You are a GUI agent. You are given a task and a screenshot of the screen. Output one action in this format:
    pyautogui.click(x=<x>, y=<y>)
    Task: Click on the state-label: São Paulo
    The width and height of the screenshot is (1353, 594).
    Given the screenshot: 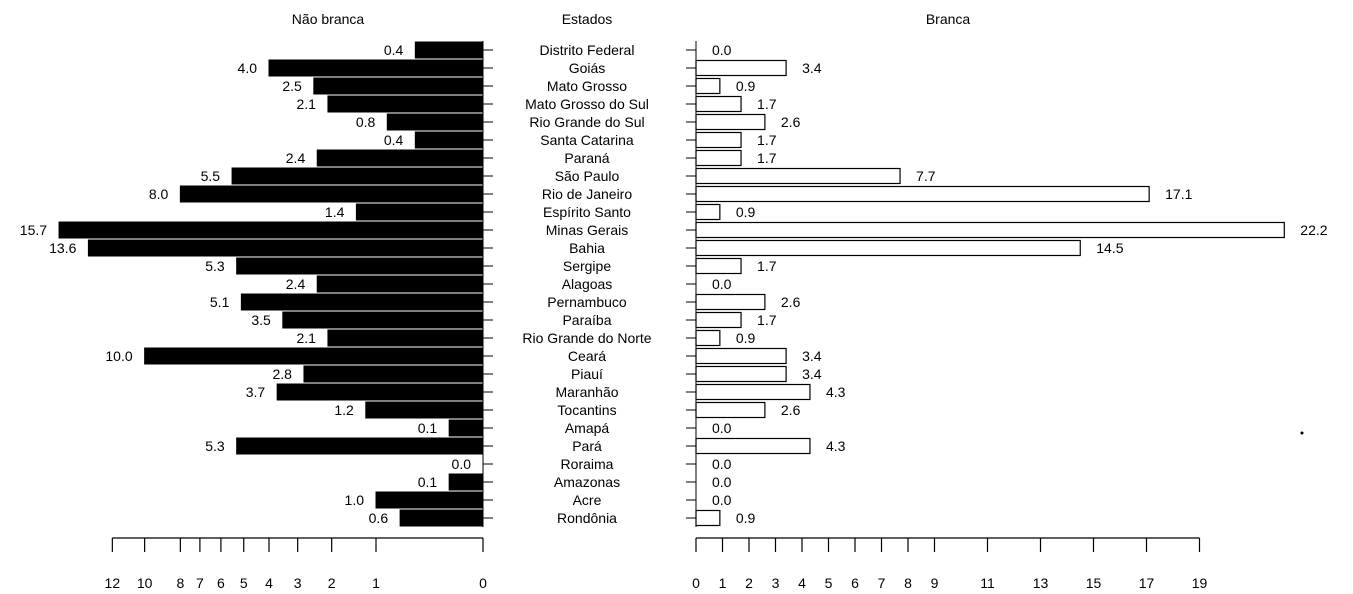 What is the action you would take?
    pyautogui.click(x=587, y=176)
    